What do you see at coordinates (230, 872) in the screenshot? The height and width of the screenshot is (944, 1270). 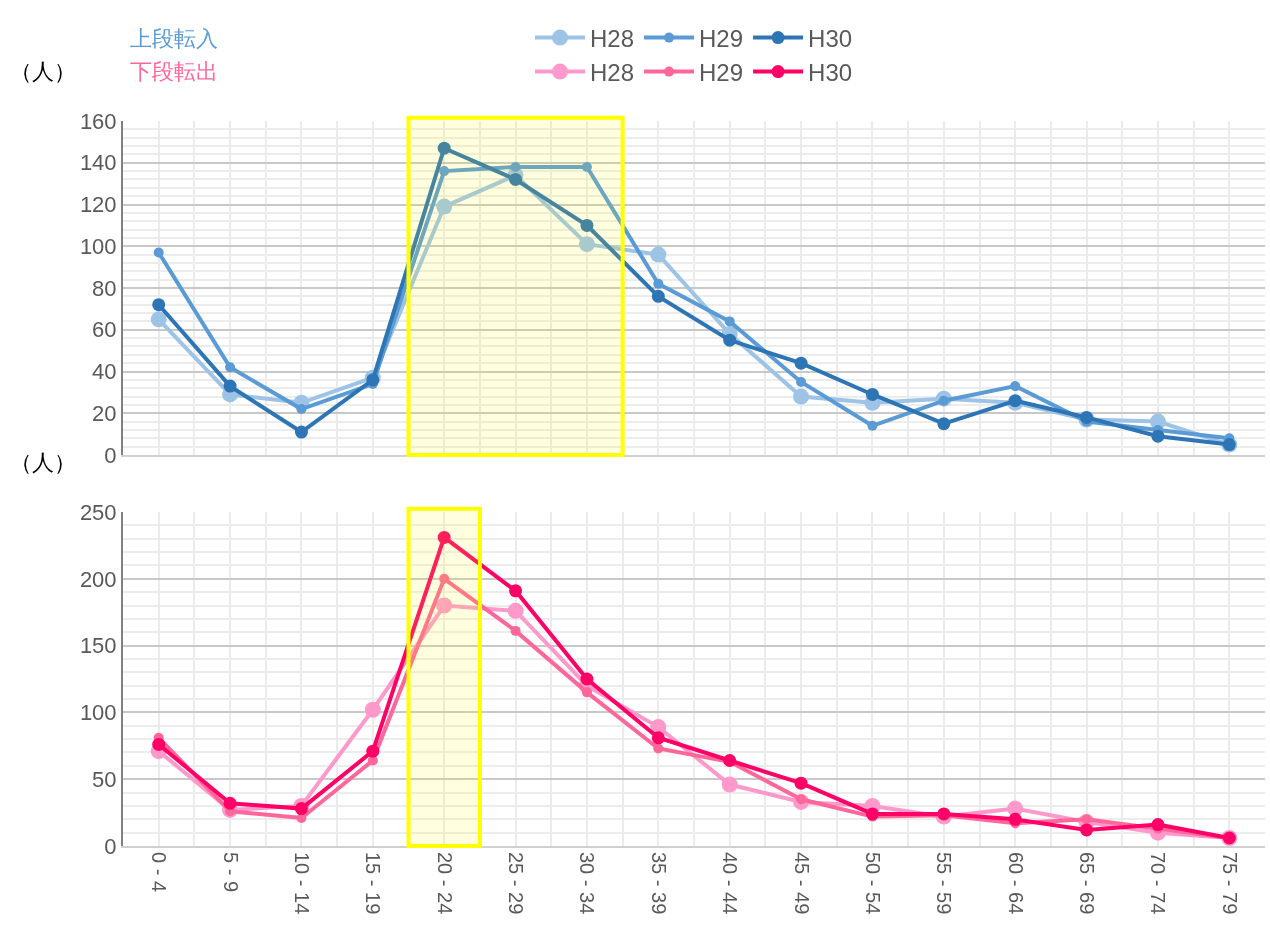 I see `x-tick-label: 5 - 9` at bounding box center [230, 872].